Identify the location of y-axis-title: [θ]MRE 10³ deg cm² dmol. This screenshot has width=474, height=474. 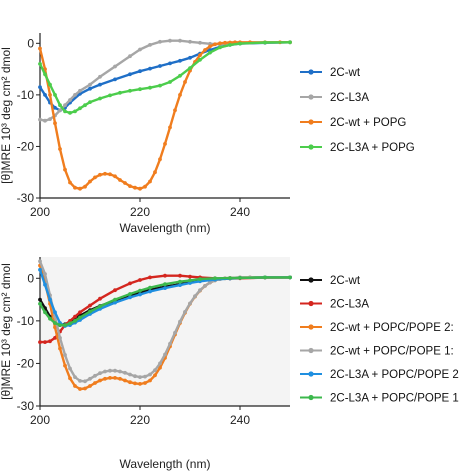
(6, 331).